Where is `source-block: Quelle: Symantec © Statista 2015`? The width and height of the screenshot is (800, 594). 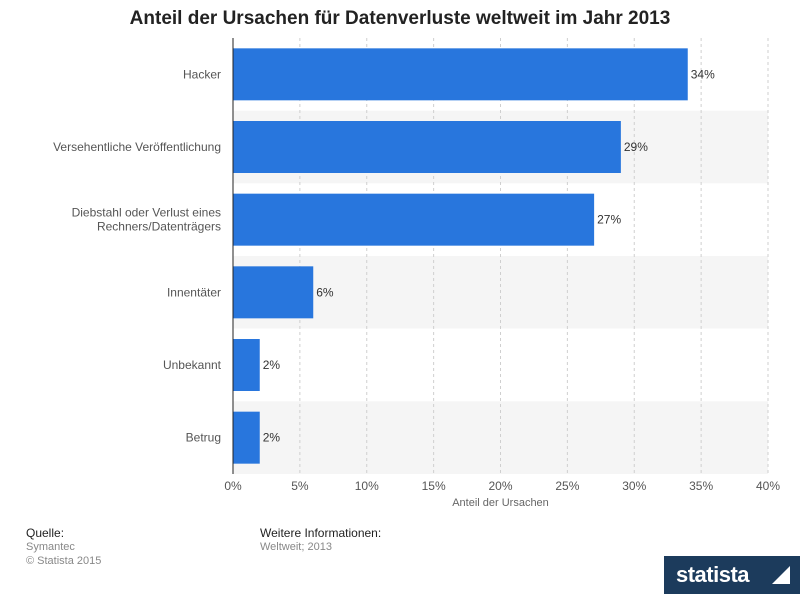
source-block: Quelle: Symantec © Statista 2015 is located at coordinates (63, 547).